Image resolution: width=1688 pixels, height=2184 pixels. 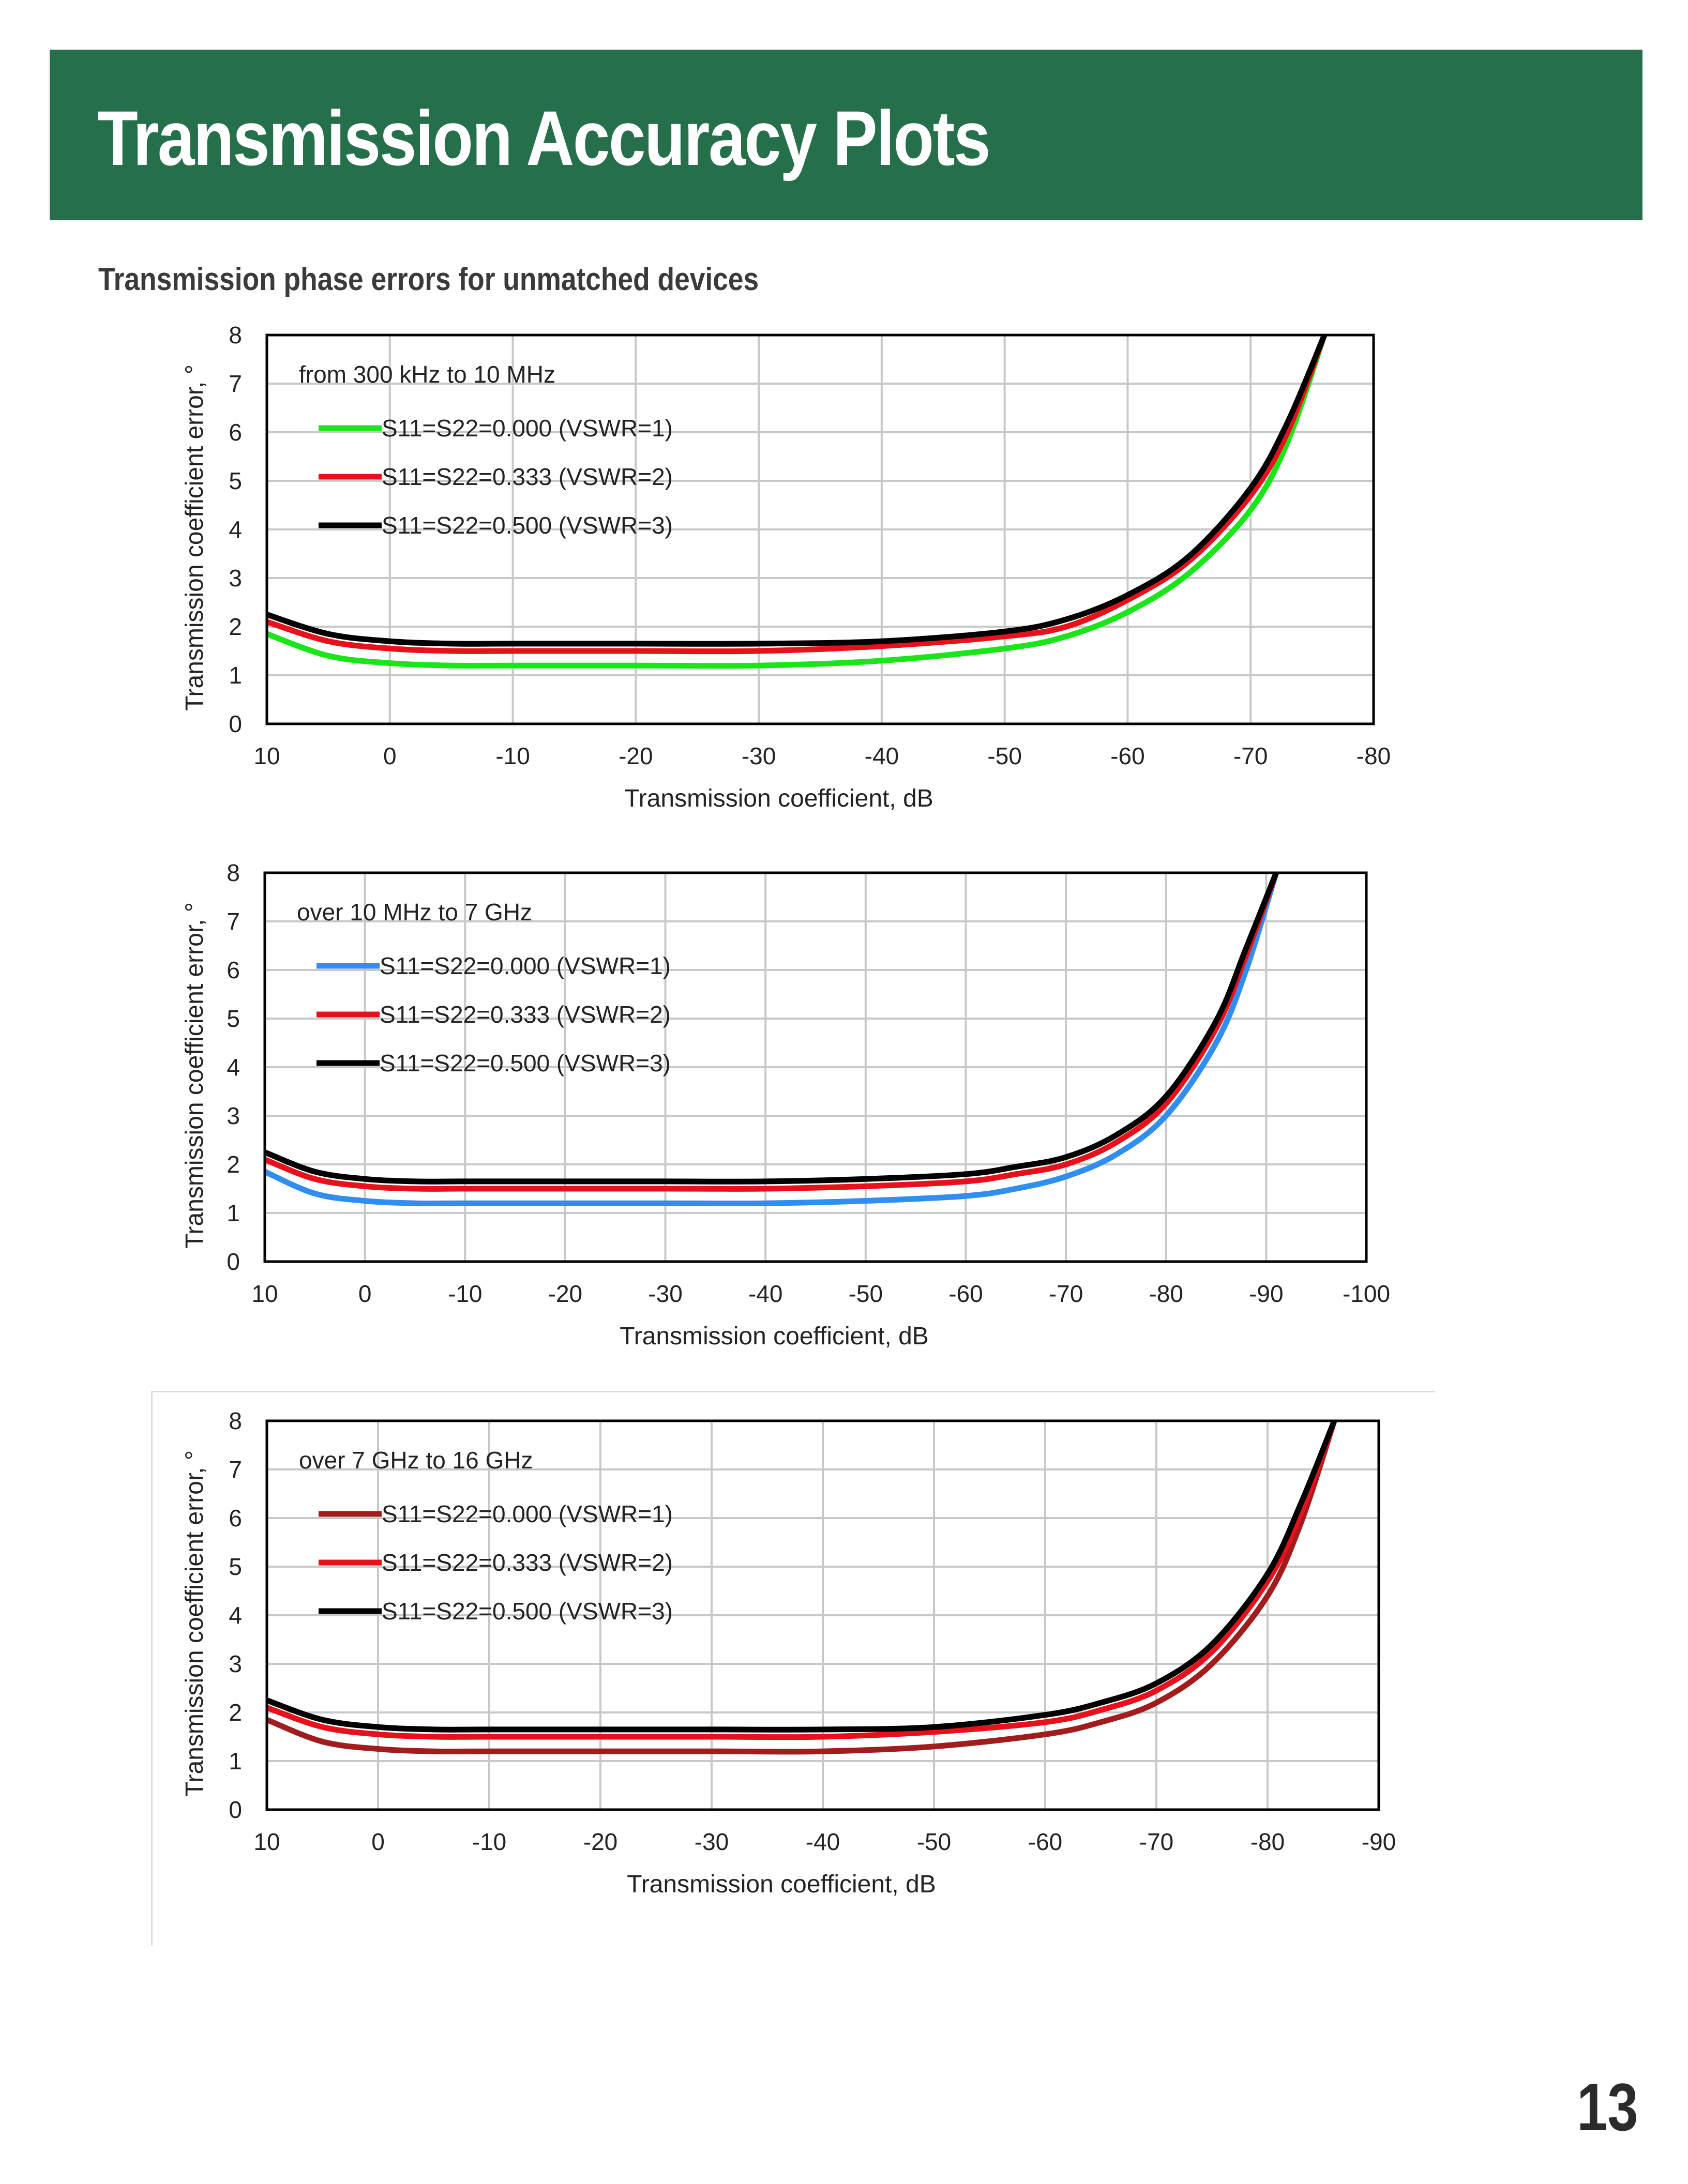 I want to click on page-title: Transmission Accuracy Plots, so click(x=544, y=138).